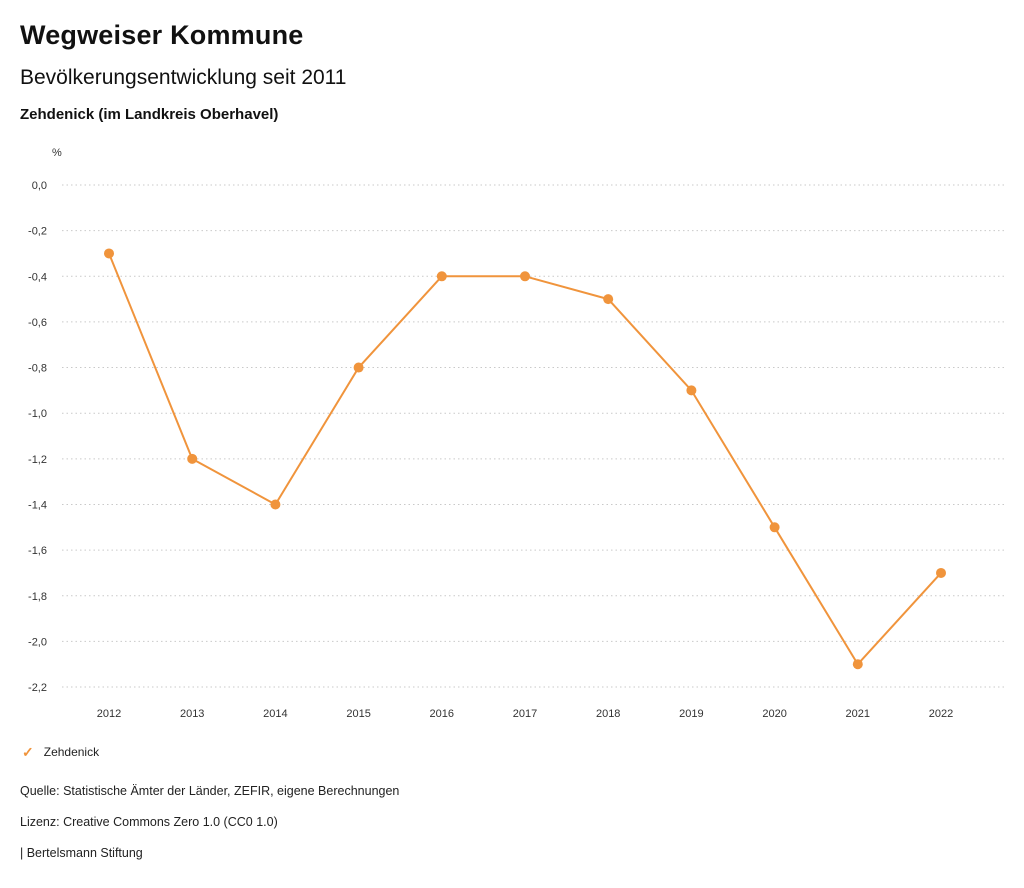  Describe the element at coordinates (109, 714) in the screenshot. I see `x-tick-label: 2012` at that location.